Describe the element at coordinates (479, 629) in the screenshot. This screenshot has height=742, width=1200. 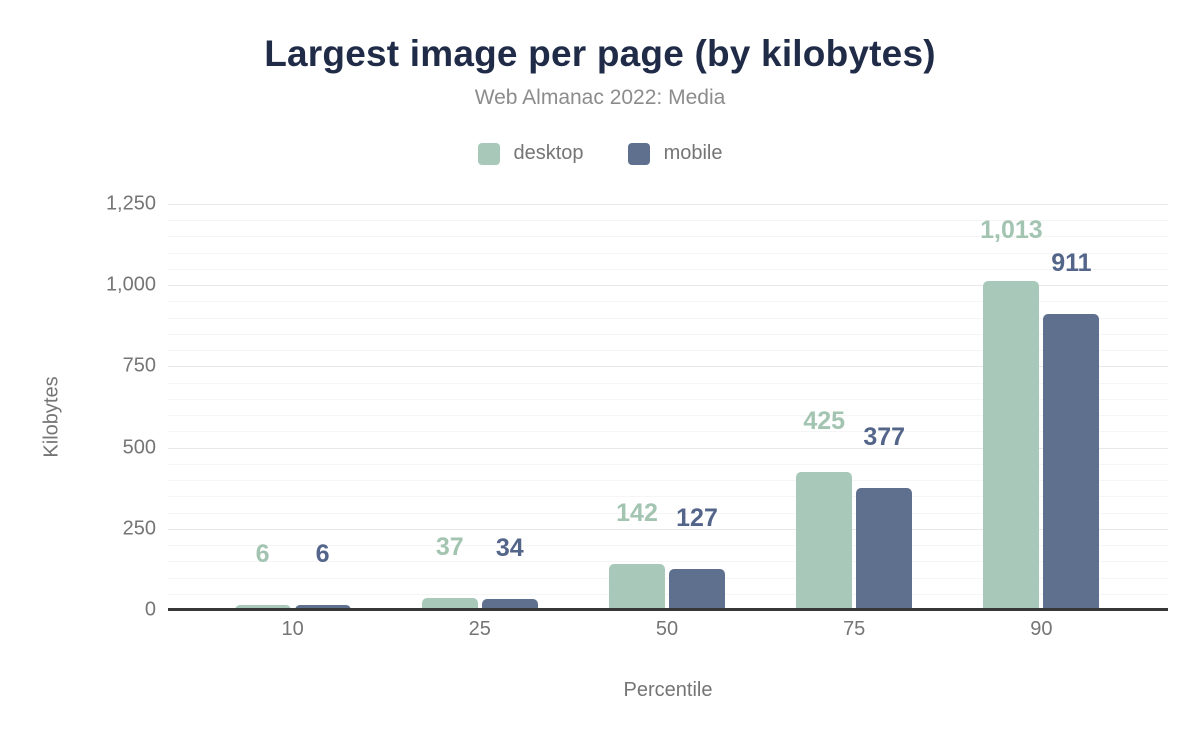
I see `x-axis-tick-label: 25` at that location.